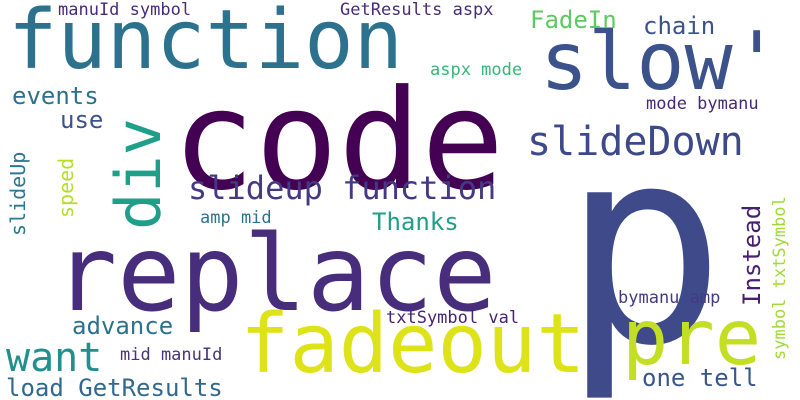 The height and width of the screenshot is (400, 800). Describe the element at coordinates (573, 20) in the screenshot. I see `word-FadeIn: FadeIn` at that location.